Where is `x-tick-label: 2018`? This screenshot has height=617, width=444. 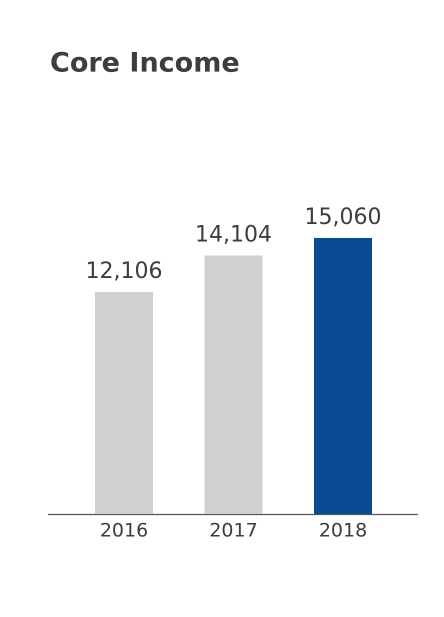 x-tick-label: 2018 is located at coordinates (343, 531).